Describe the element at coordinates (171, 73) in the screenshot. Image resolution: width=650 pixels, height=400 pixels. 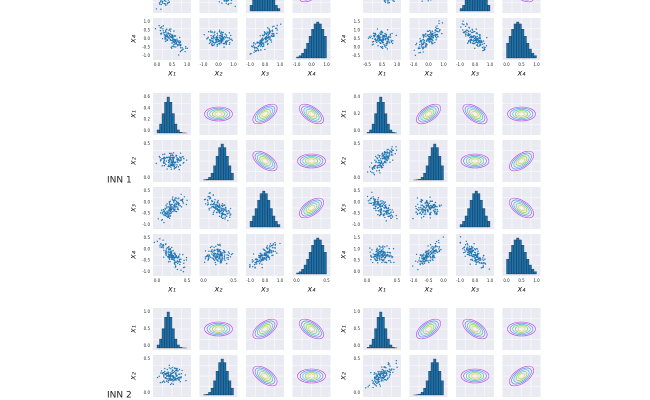
I see `x-axis-label: x₁` at that location.